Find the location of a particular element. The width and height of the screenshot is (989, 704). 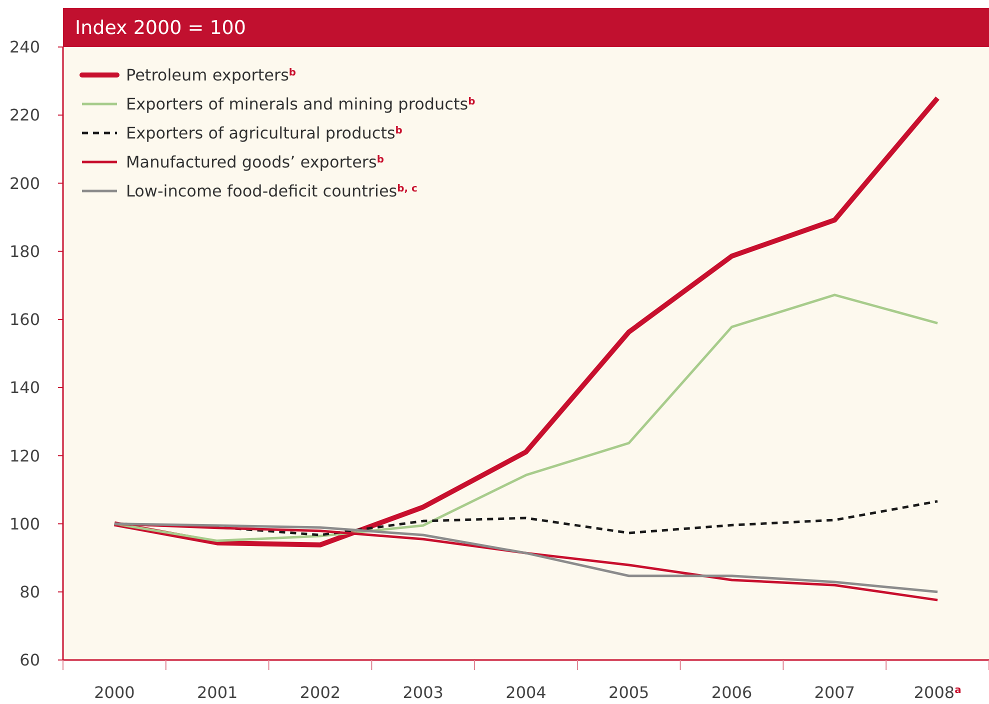

y-tick-label: 180 is located at coordinates (24, 251).